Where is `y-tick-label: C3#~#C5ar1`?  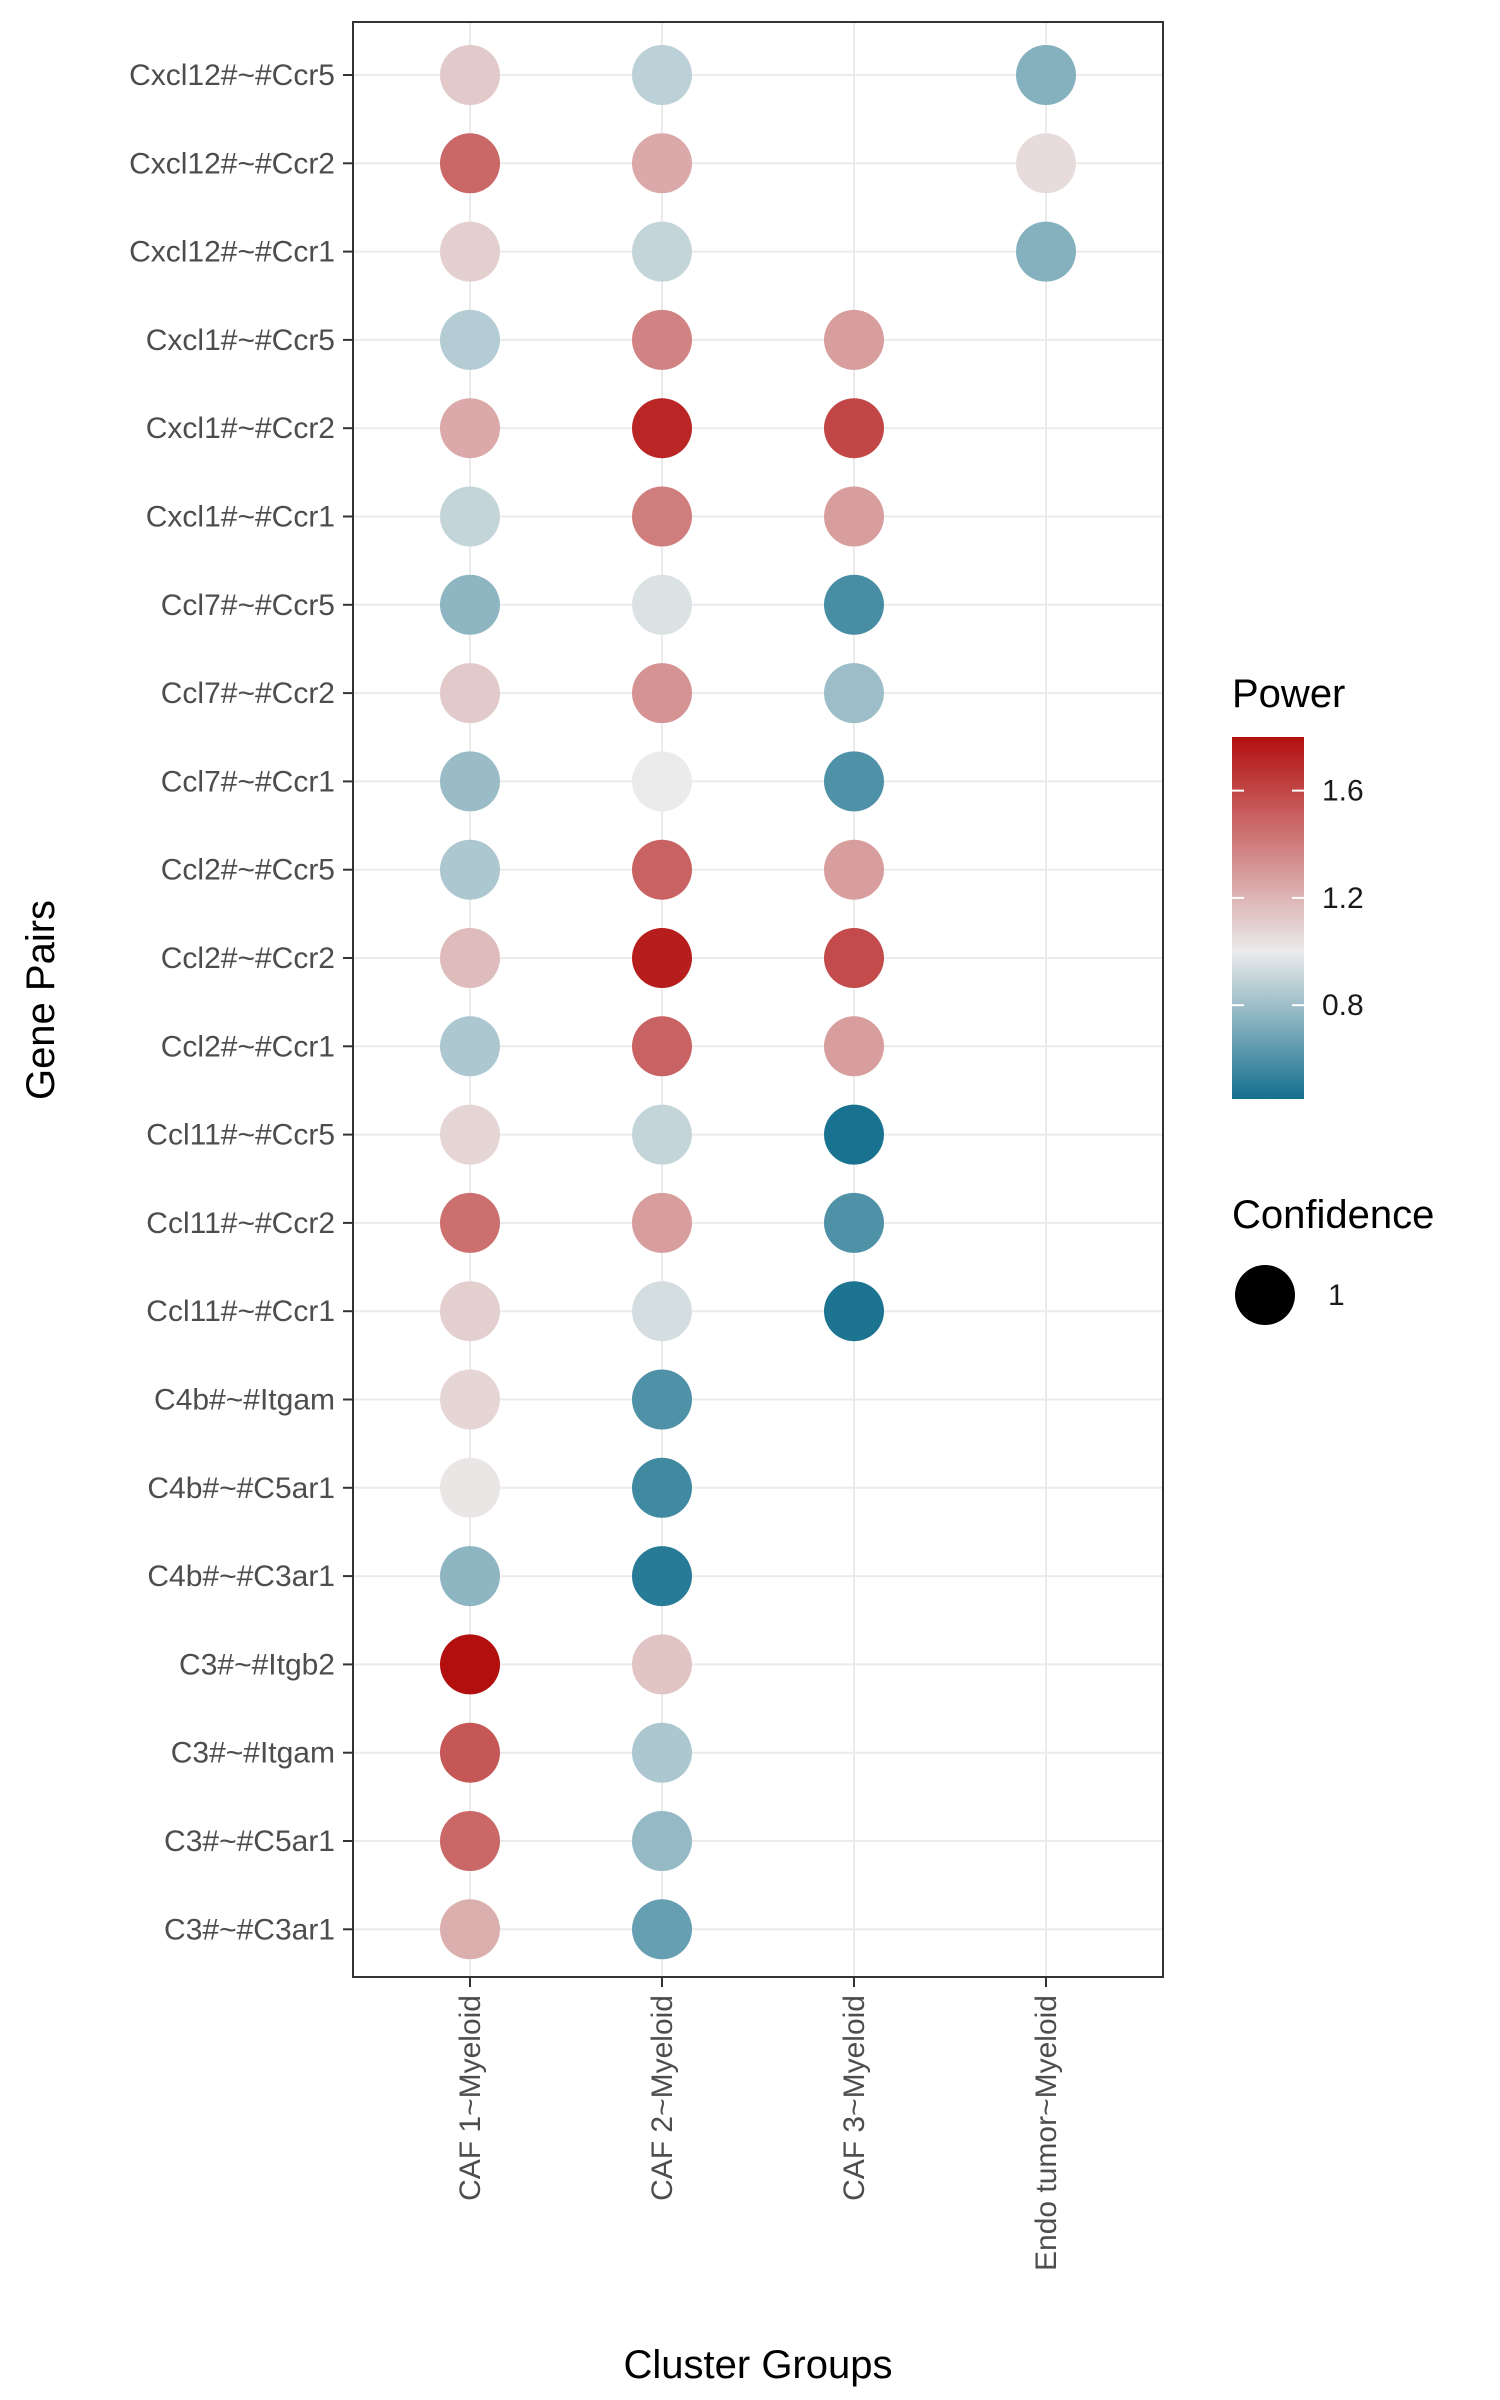 y-tick-label: C3#~#C5ar1 is located at coordinates (249, 1841).